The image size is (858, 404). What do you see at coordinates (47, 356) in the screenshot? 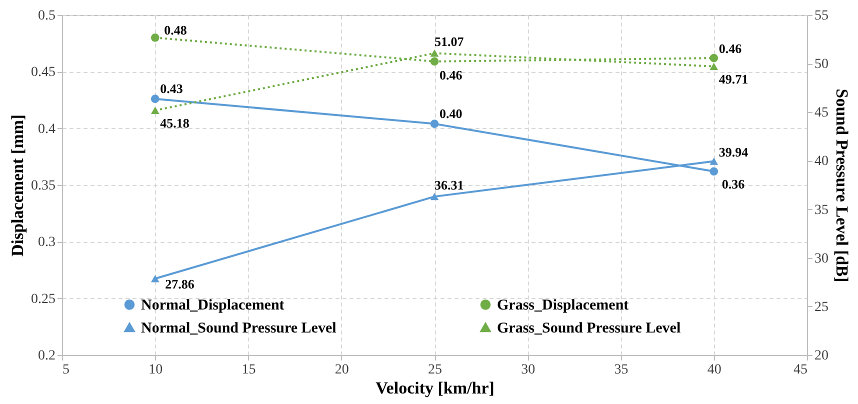
I see `y-tick-label: 0.2` at bounding box center [47, 356].